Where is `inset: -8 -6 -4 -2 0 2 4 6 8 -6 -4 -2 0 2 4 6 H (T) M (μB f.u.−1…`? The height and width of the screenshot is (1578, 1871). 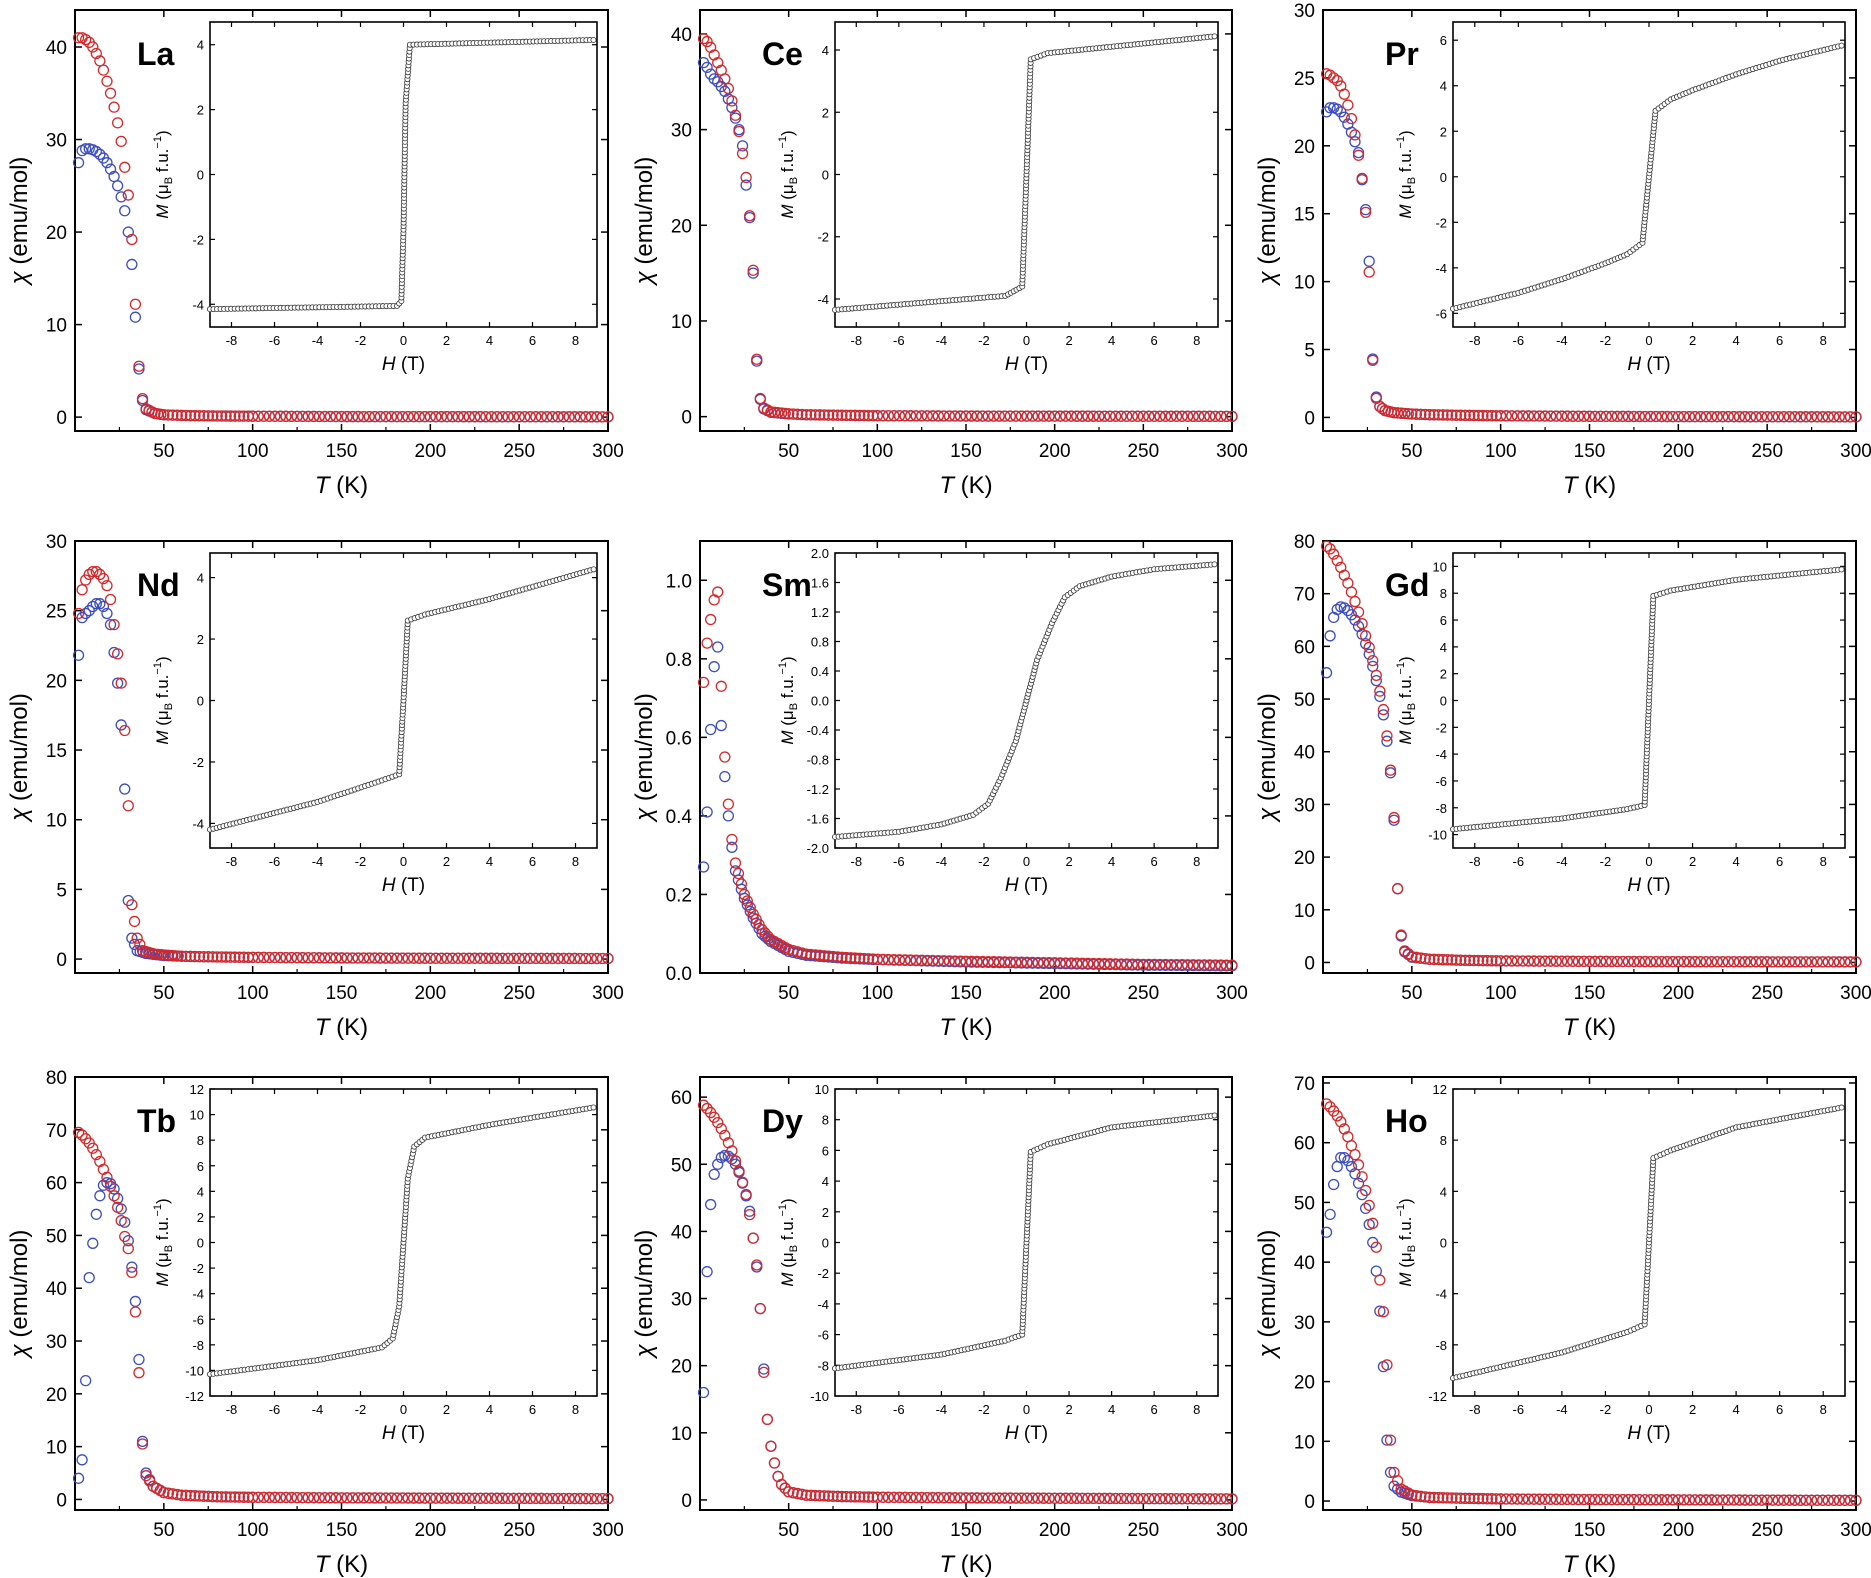
inset: -8 -6 -4 -2 0 2 4 6 8 -6 -4 -2 0 2 4 6 H (T) M (μB f.u.−1… is located at coordinates (1620, 198).